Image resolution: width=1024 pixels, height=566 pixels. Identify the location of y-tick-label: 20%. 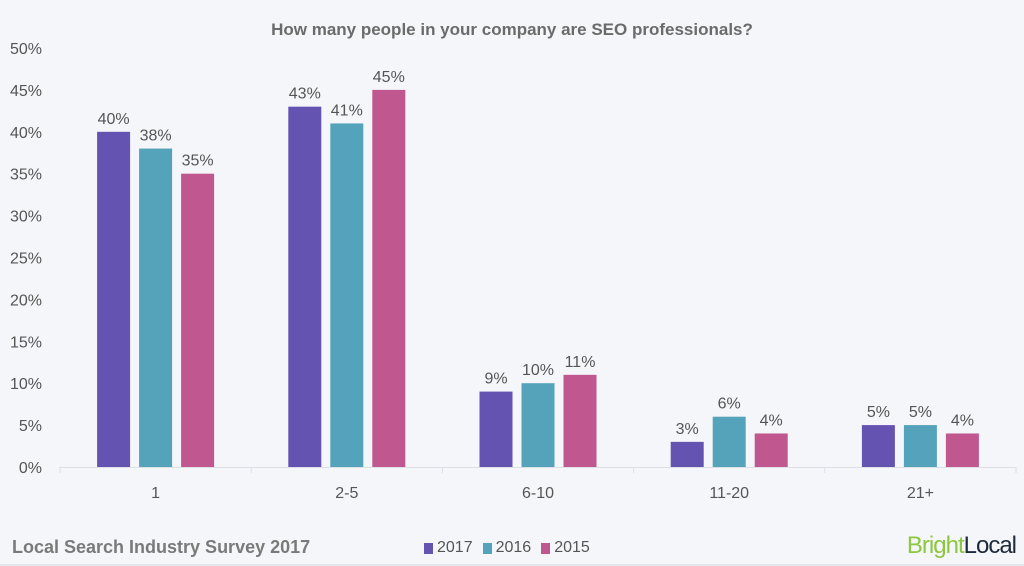
(26, 300).